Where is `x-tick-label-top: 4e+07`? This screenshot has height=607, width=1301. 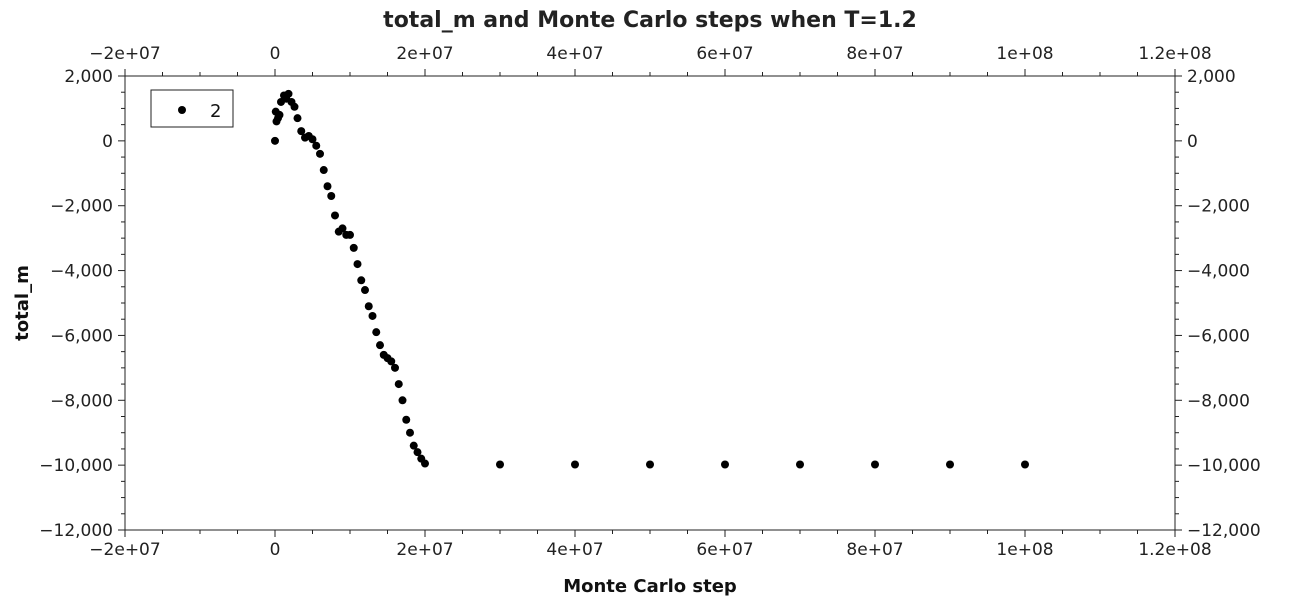 x-tick-label-top: 4e+07 is located at coordinates (574, 54).